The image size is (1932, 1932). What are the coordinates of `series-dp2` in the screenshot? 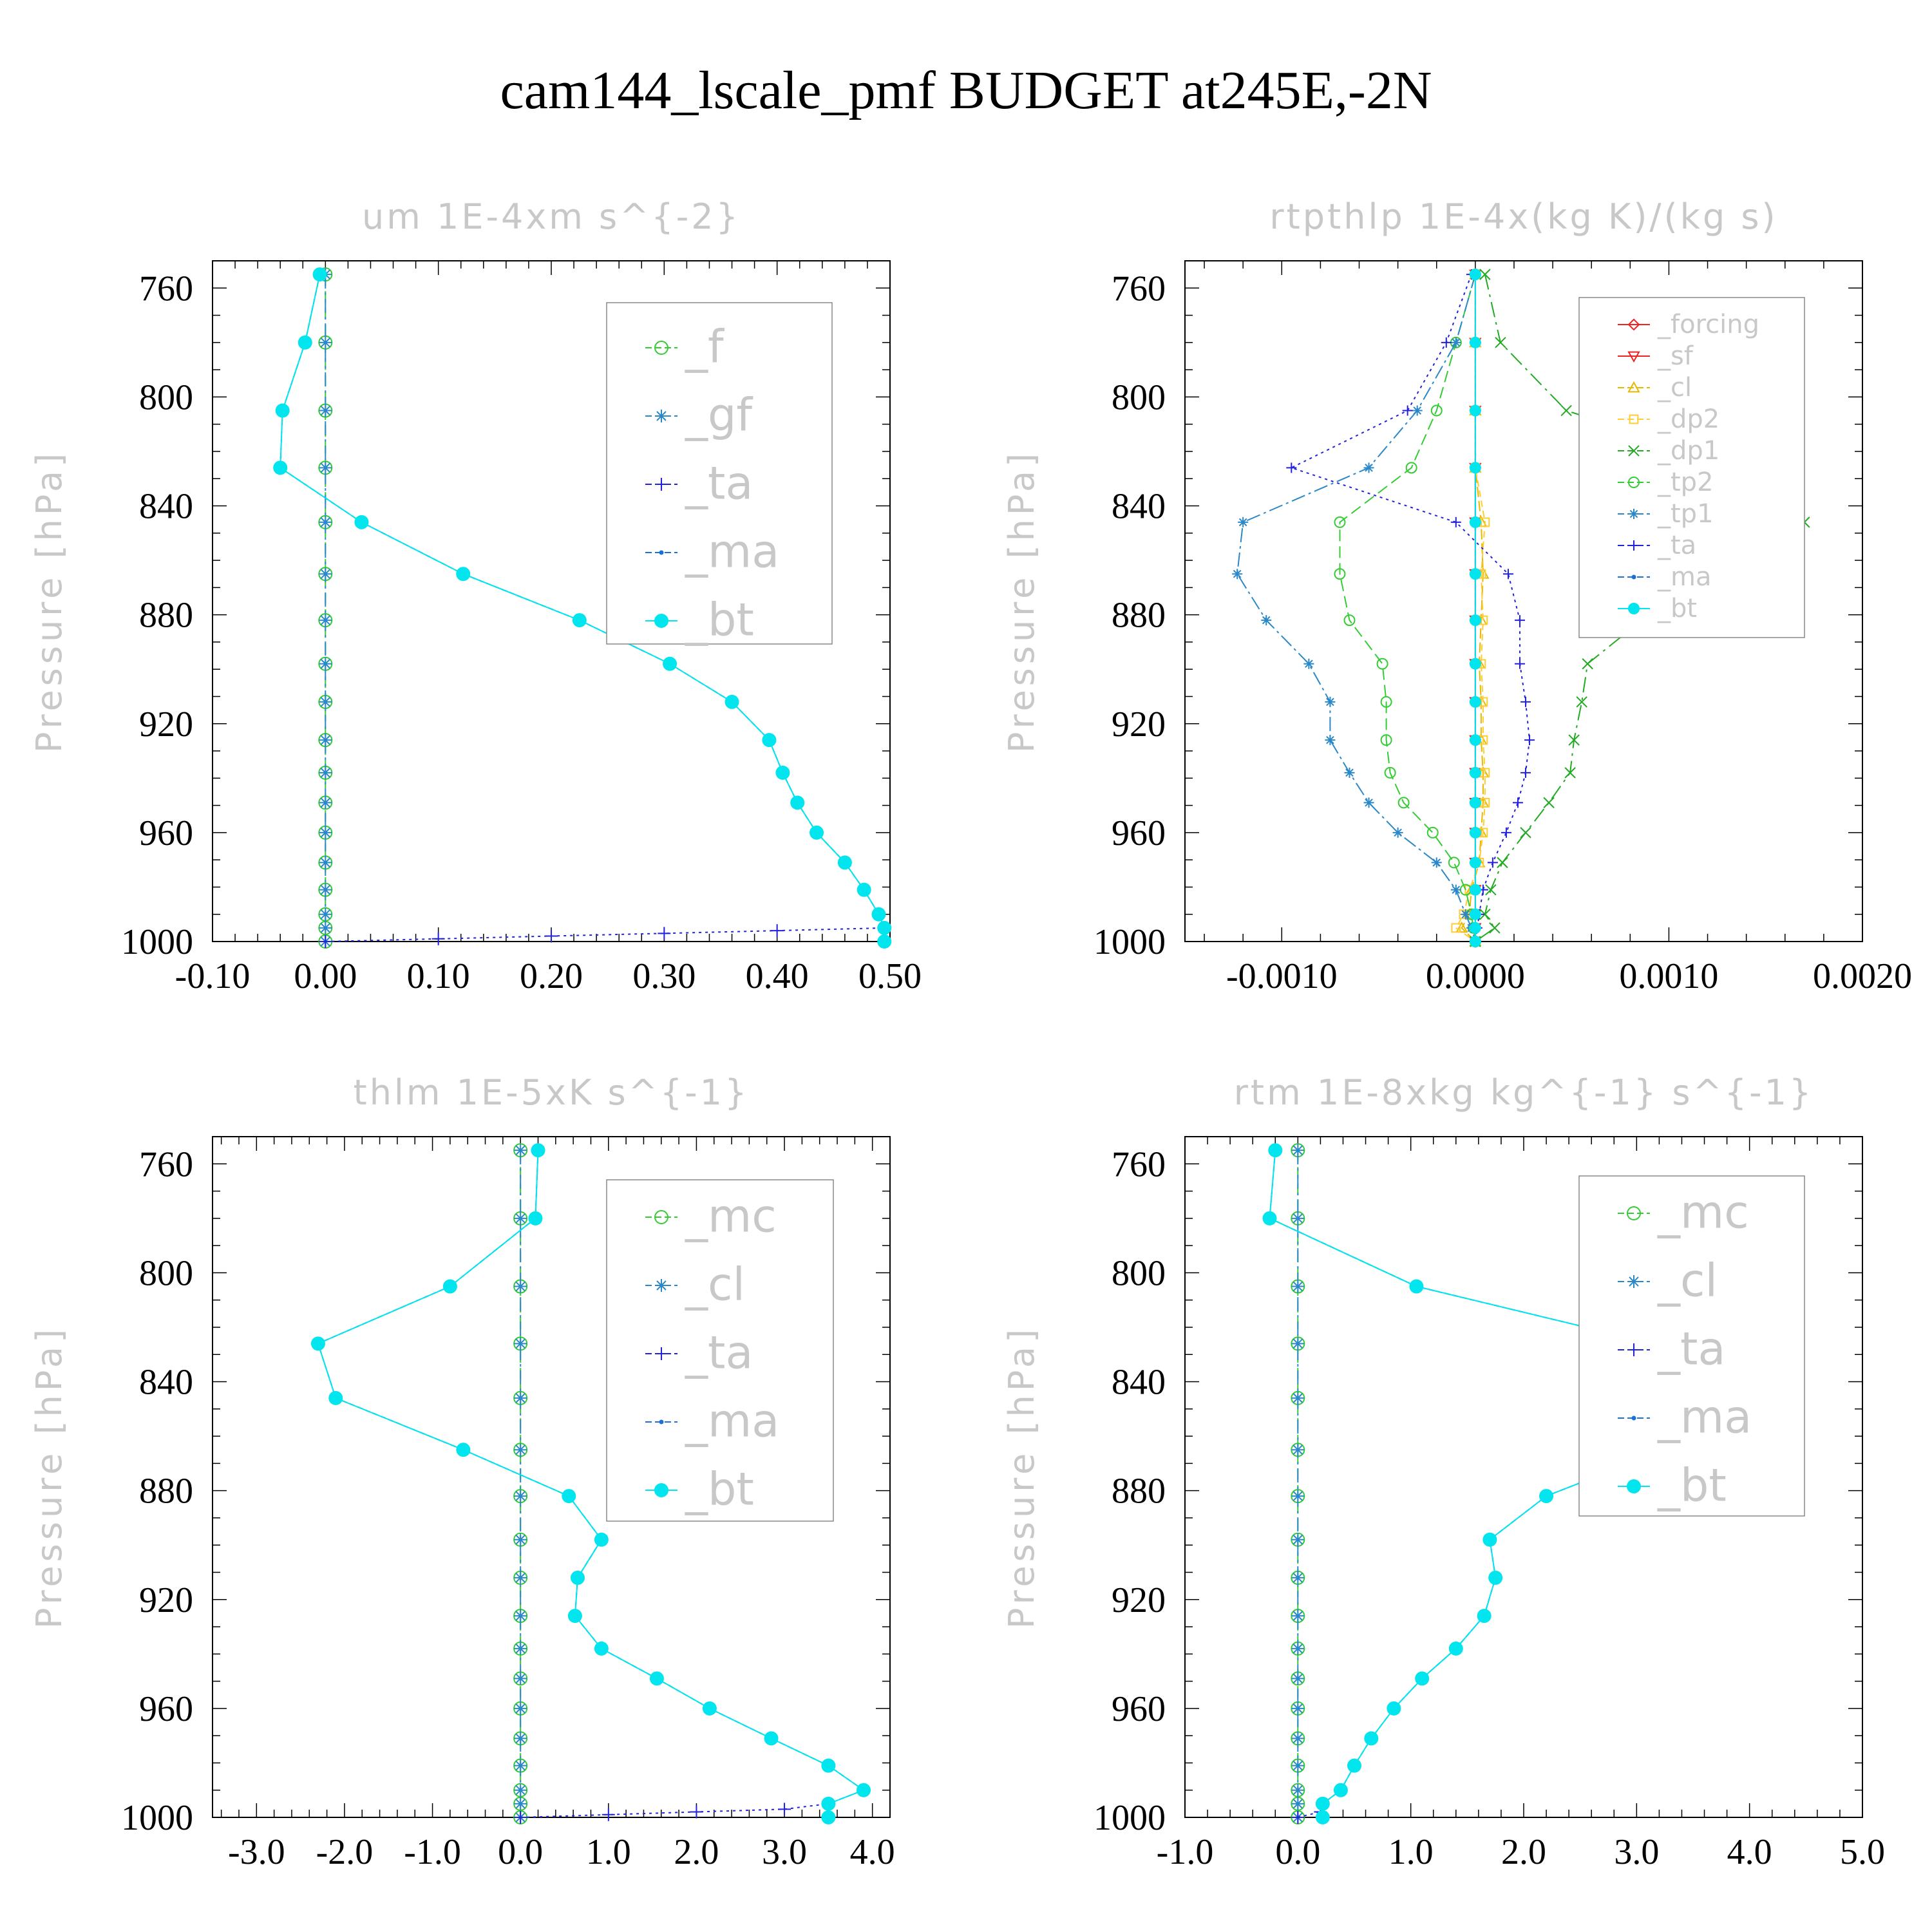 It's located at (1471, 608).